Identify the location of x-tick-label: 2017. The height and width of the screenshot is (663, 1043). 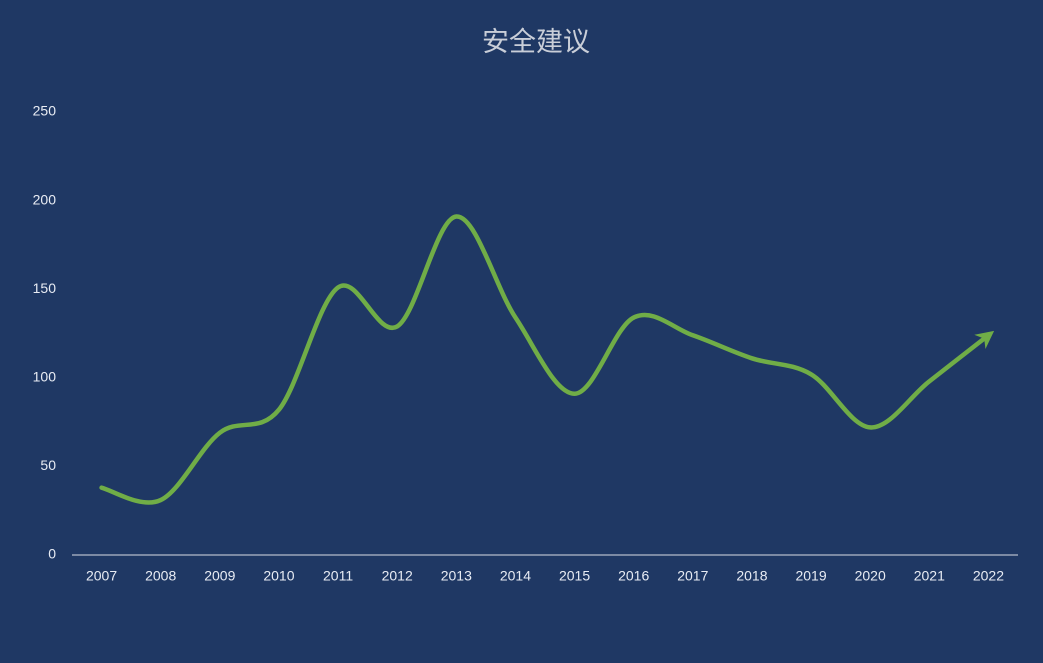
(692, 576).